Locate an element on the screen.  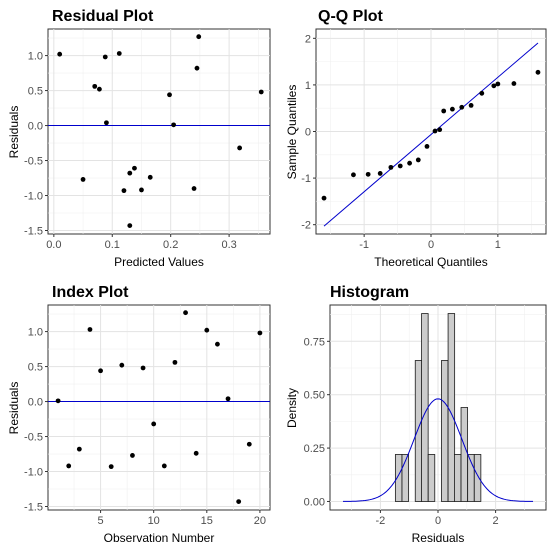
x-axis-label: Observation Number is located at coordinates (159, 538).